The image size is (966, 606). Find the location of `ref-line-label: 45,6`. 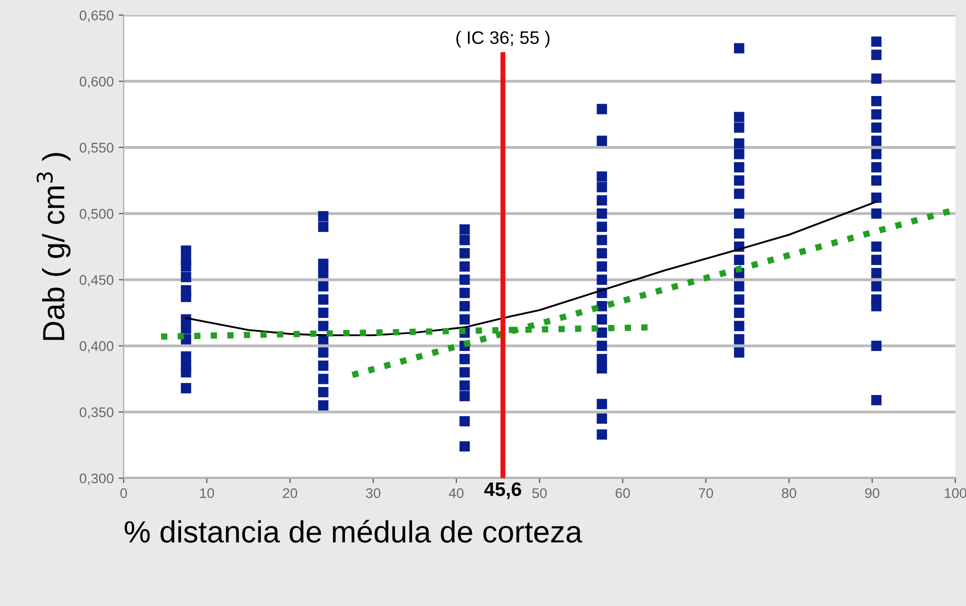

ref-line-label: 45,6 is located at coordinates (503, 490).